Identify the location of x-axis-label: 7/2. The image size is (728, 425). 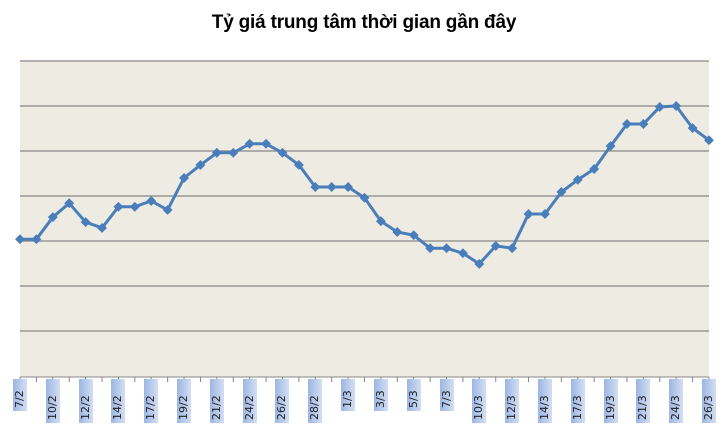
(20, 395).